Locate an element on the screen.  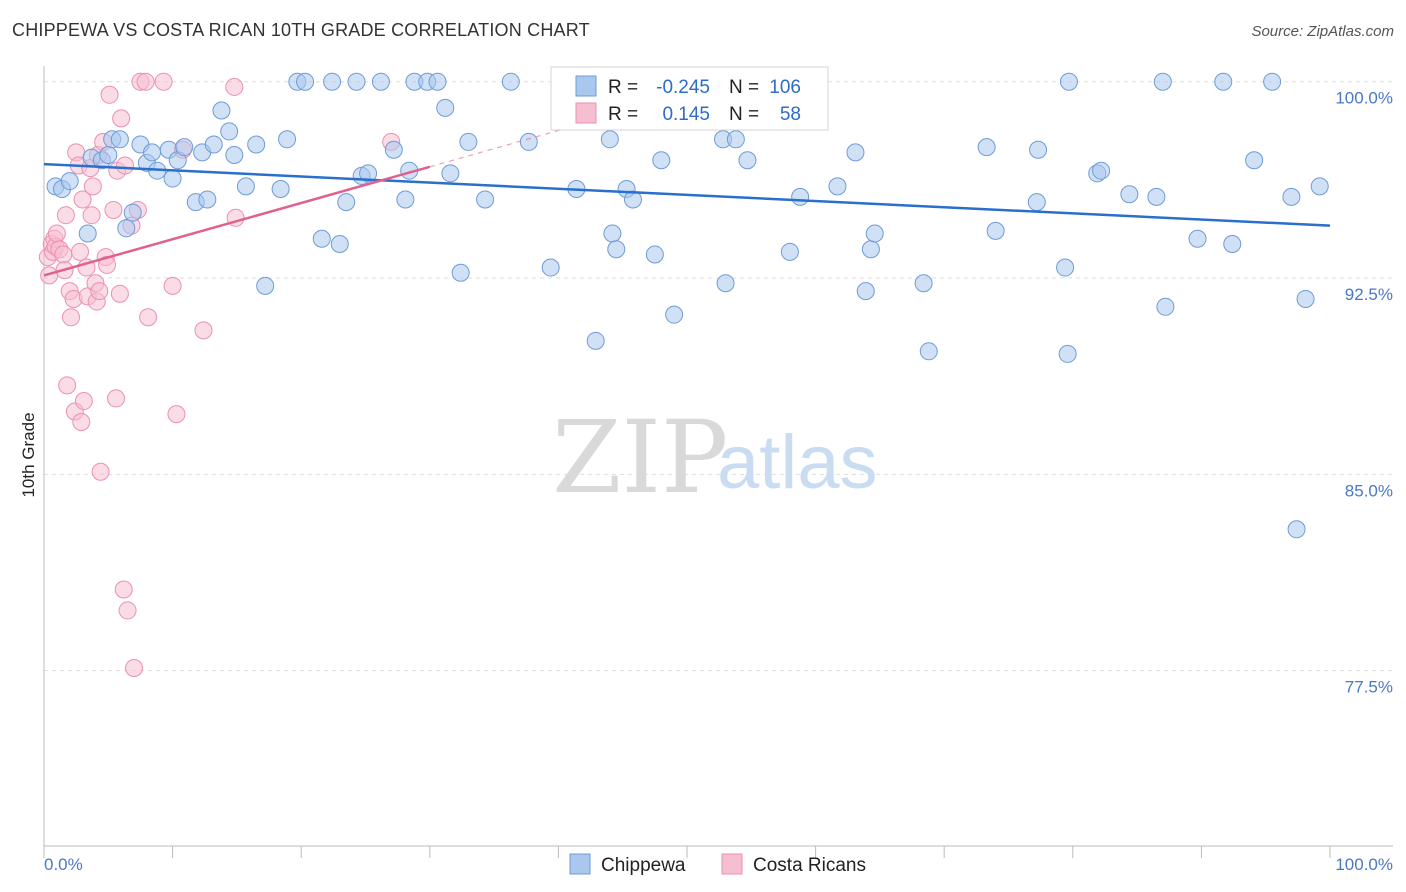
legend-n-label-1: N = is located at coordinates (744, 87).